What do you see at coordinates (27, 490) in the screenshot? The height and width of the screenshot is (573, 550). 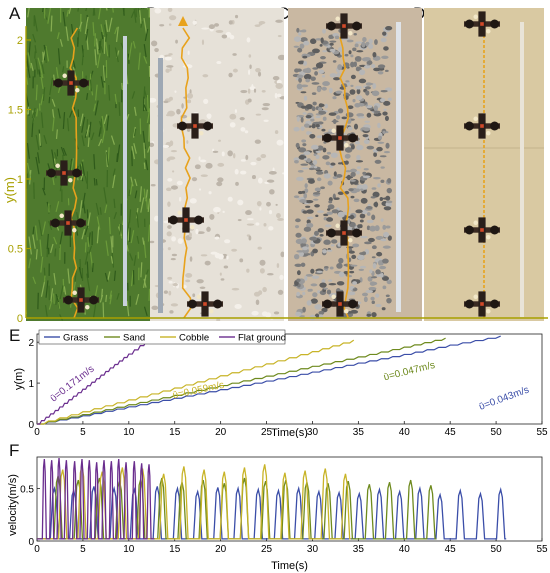 I see `y-tick-label: 0.5` at bounding box center [27, 490].